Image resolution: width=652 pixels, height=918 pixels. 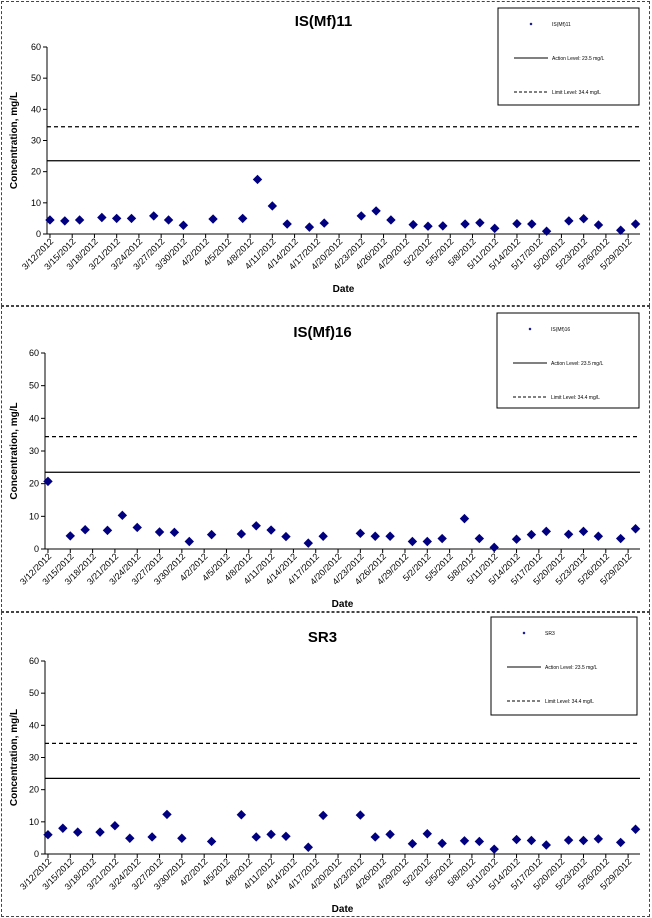 What do you see at coordinates (571, 668) in the screenshot?
I see `legend-label: Action Level: 23.5 mg/L` at bounding box center [571, 668].